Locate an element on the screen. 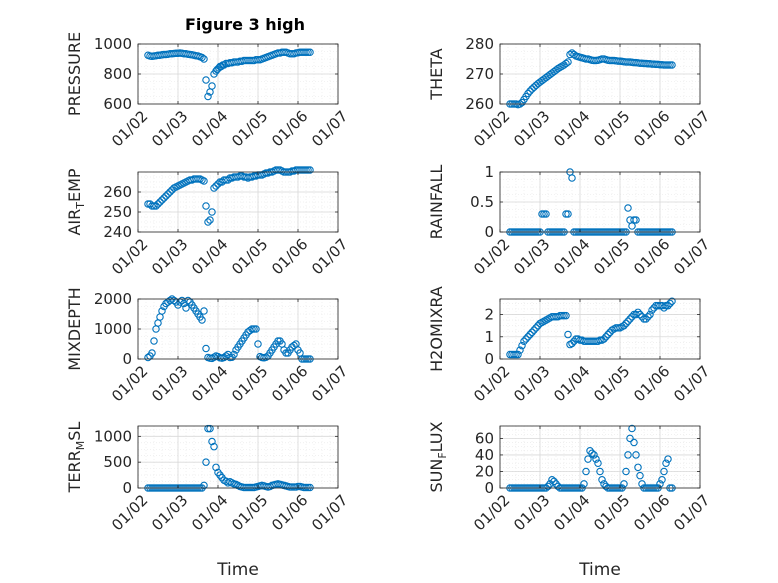 The image size is (778, 583). y-tick-label: 600 is located at coordinates (117, 104).